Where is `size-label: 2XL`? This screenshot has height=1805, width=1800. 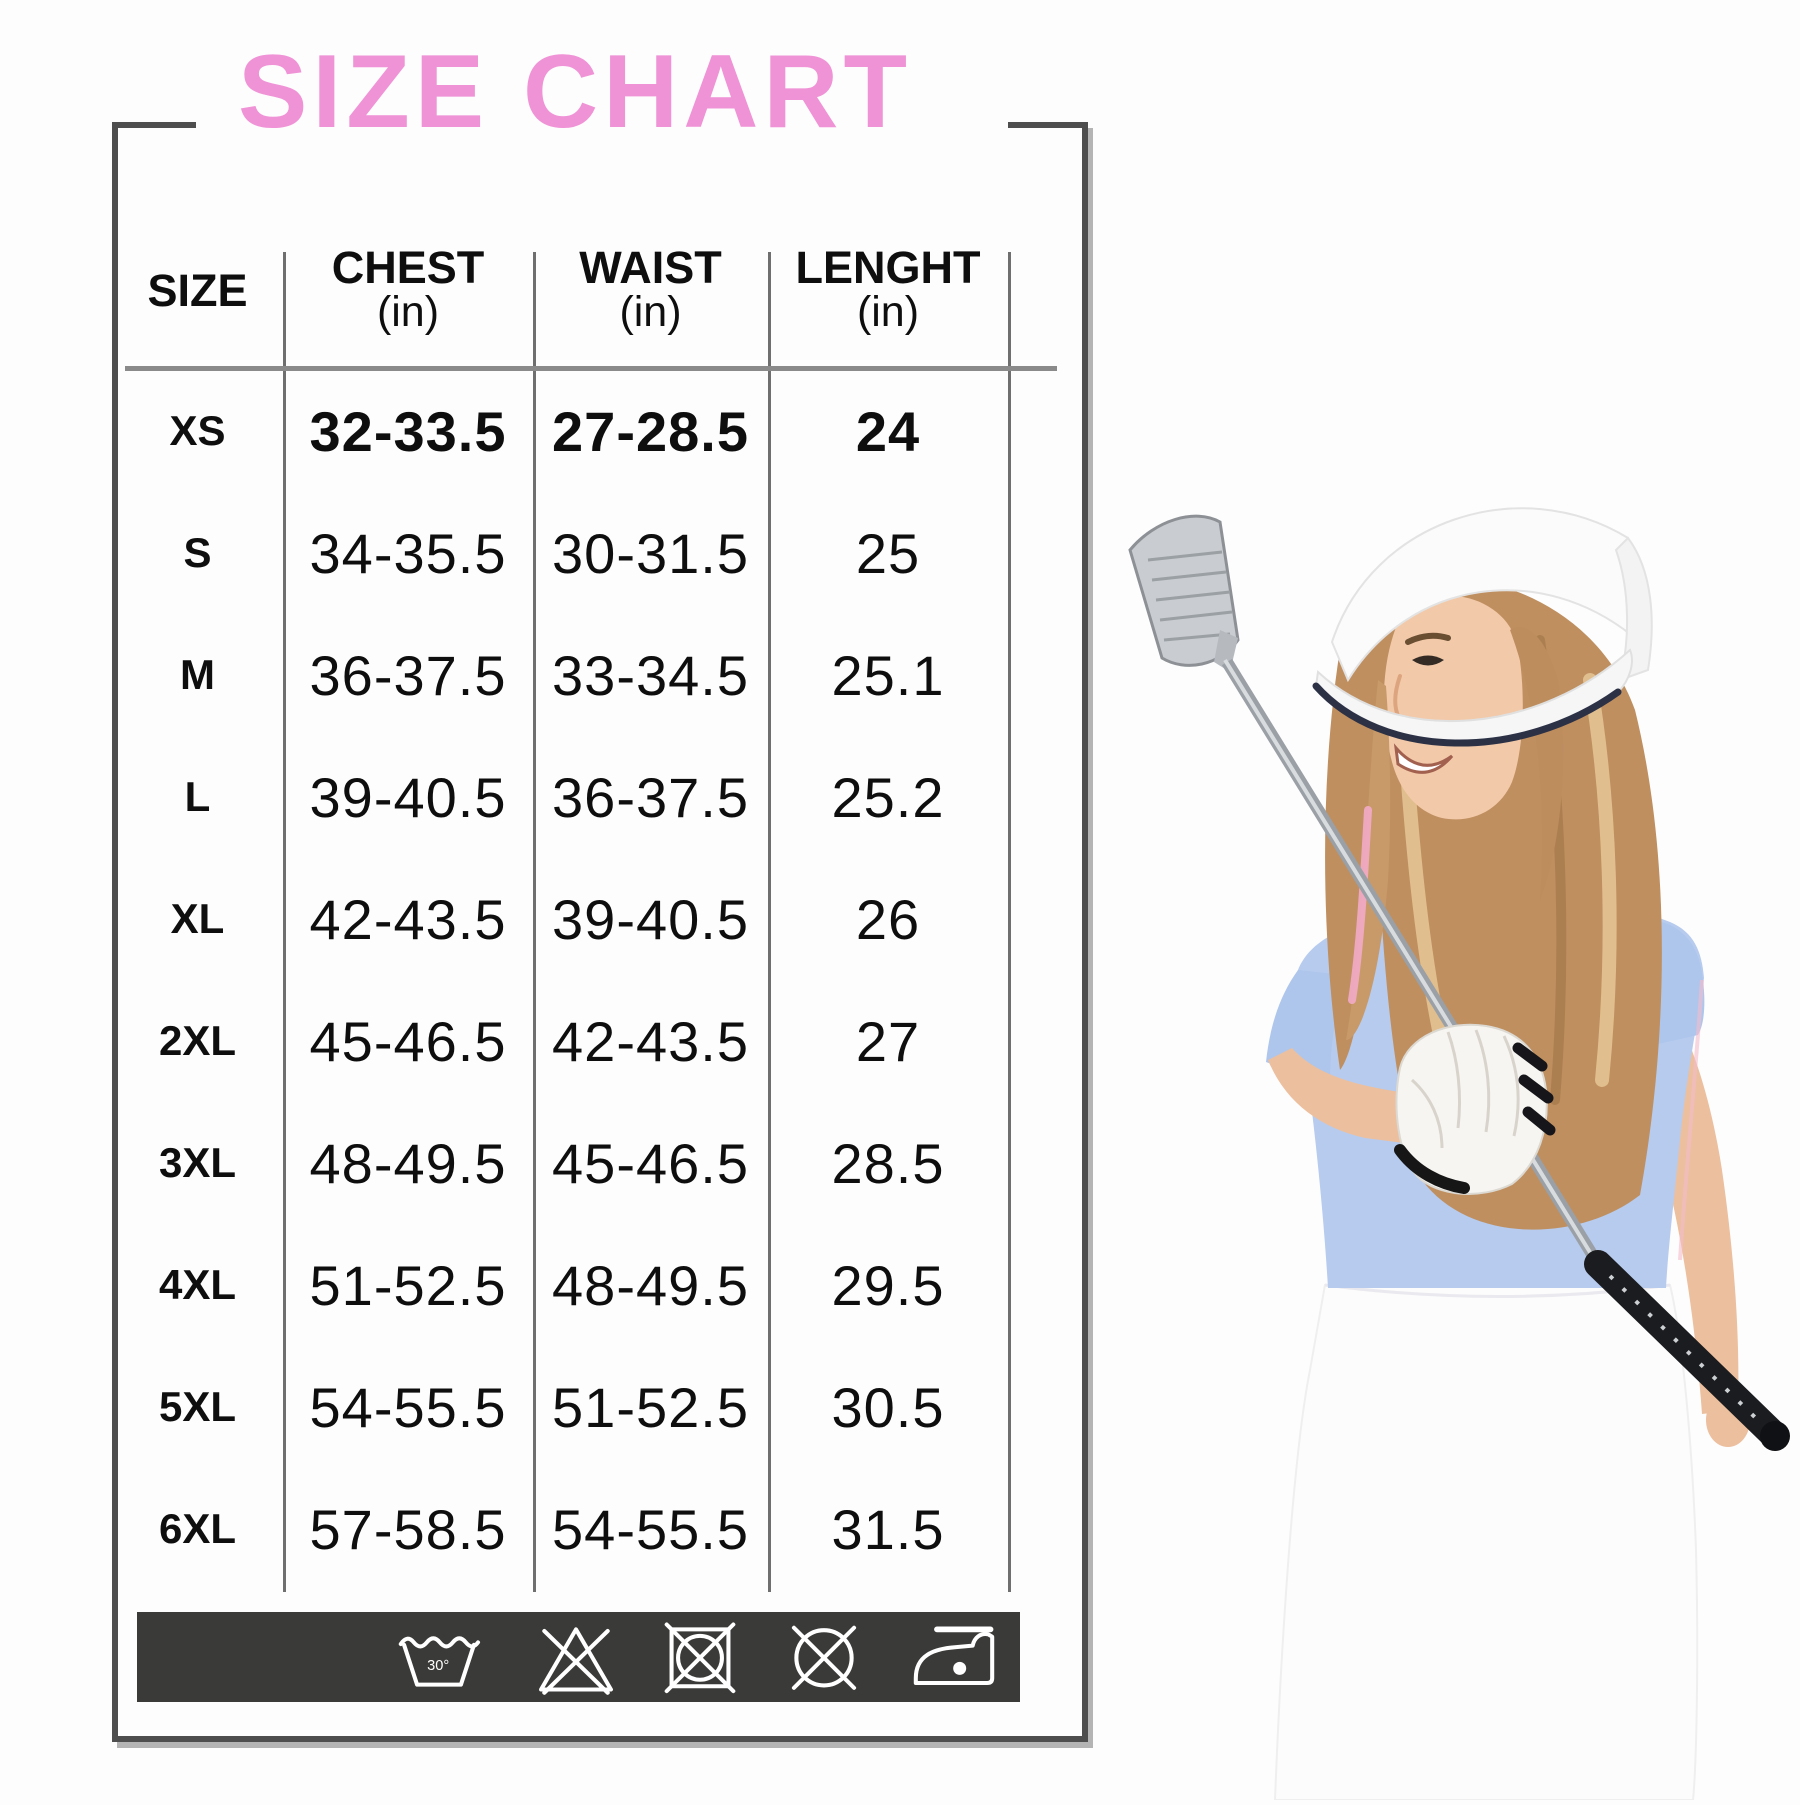 size-label: 2XL is located at coordinates (197, 1040).